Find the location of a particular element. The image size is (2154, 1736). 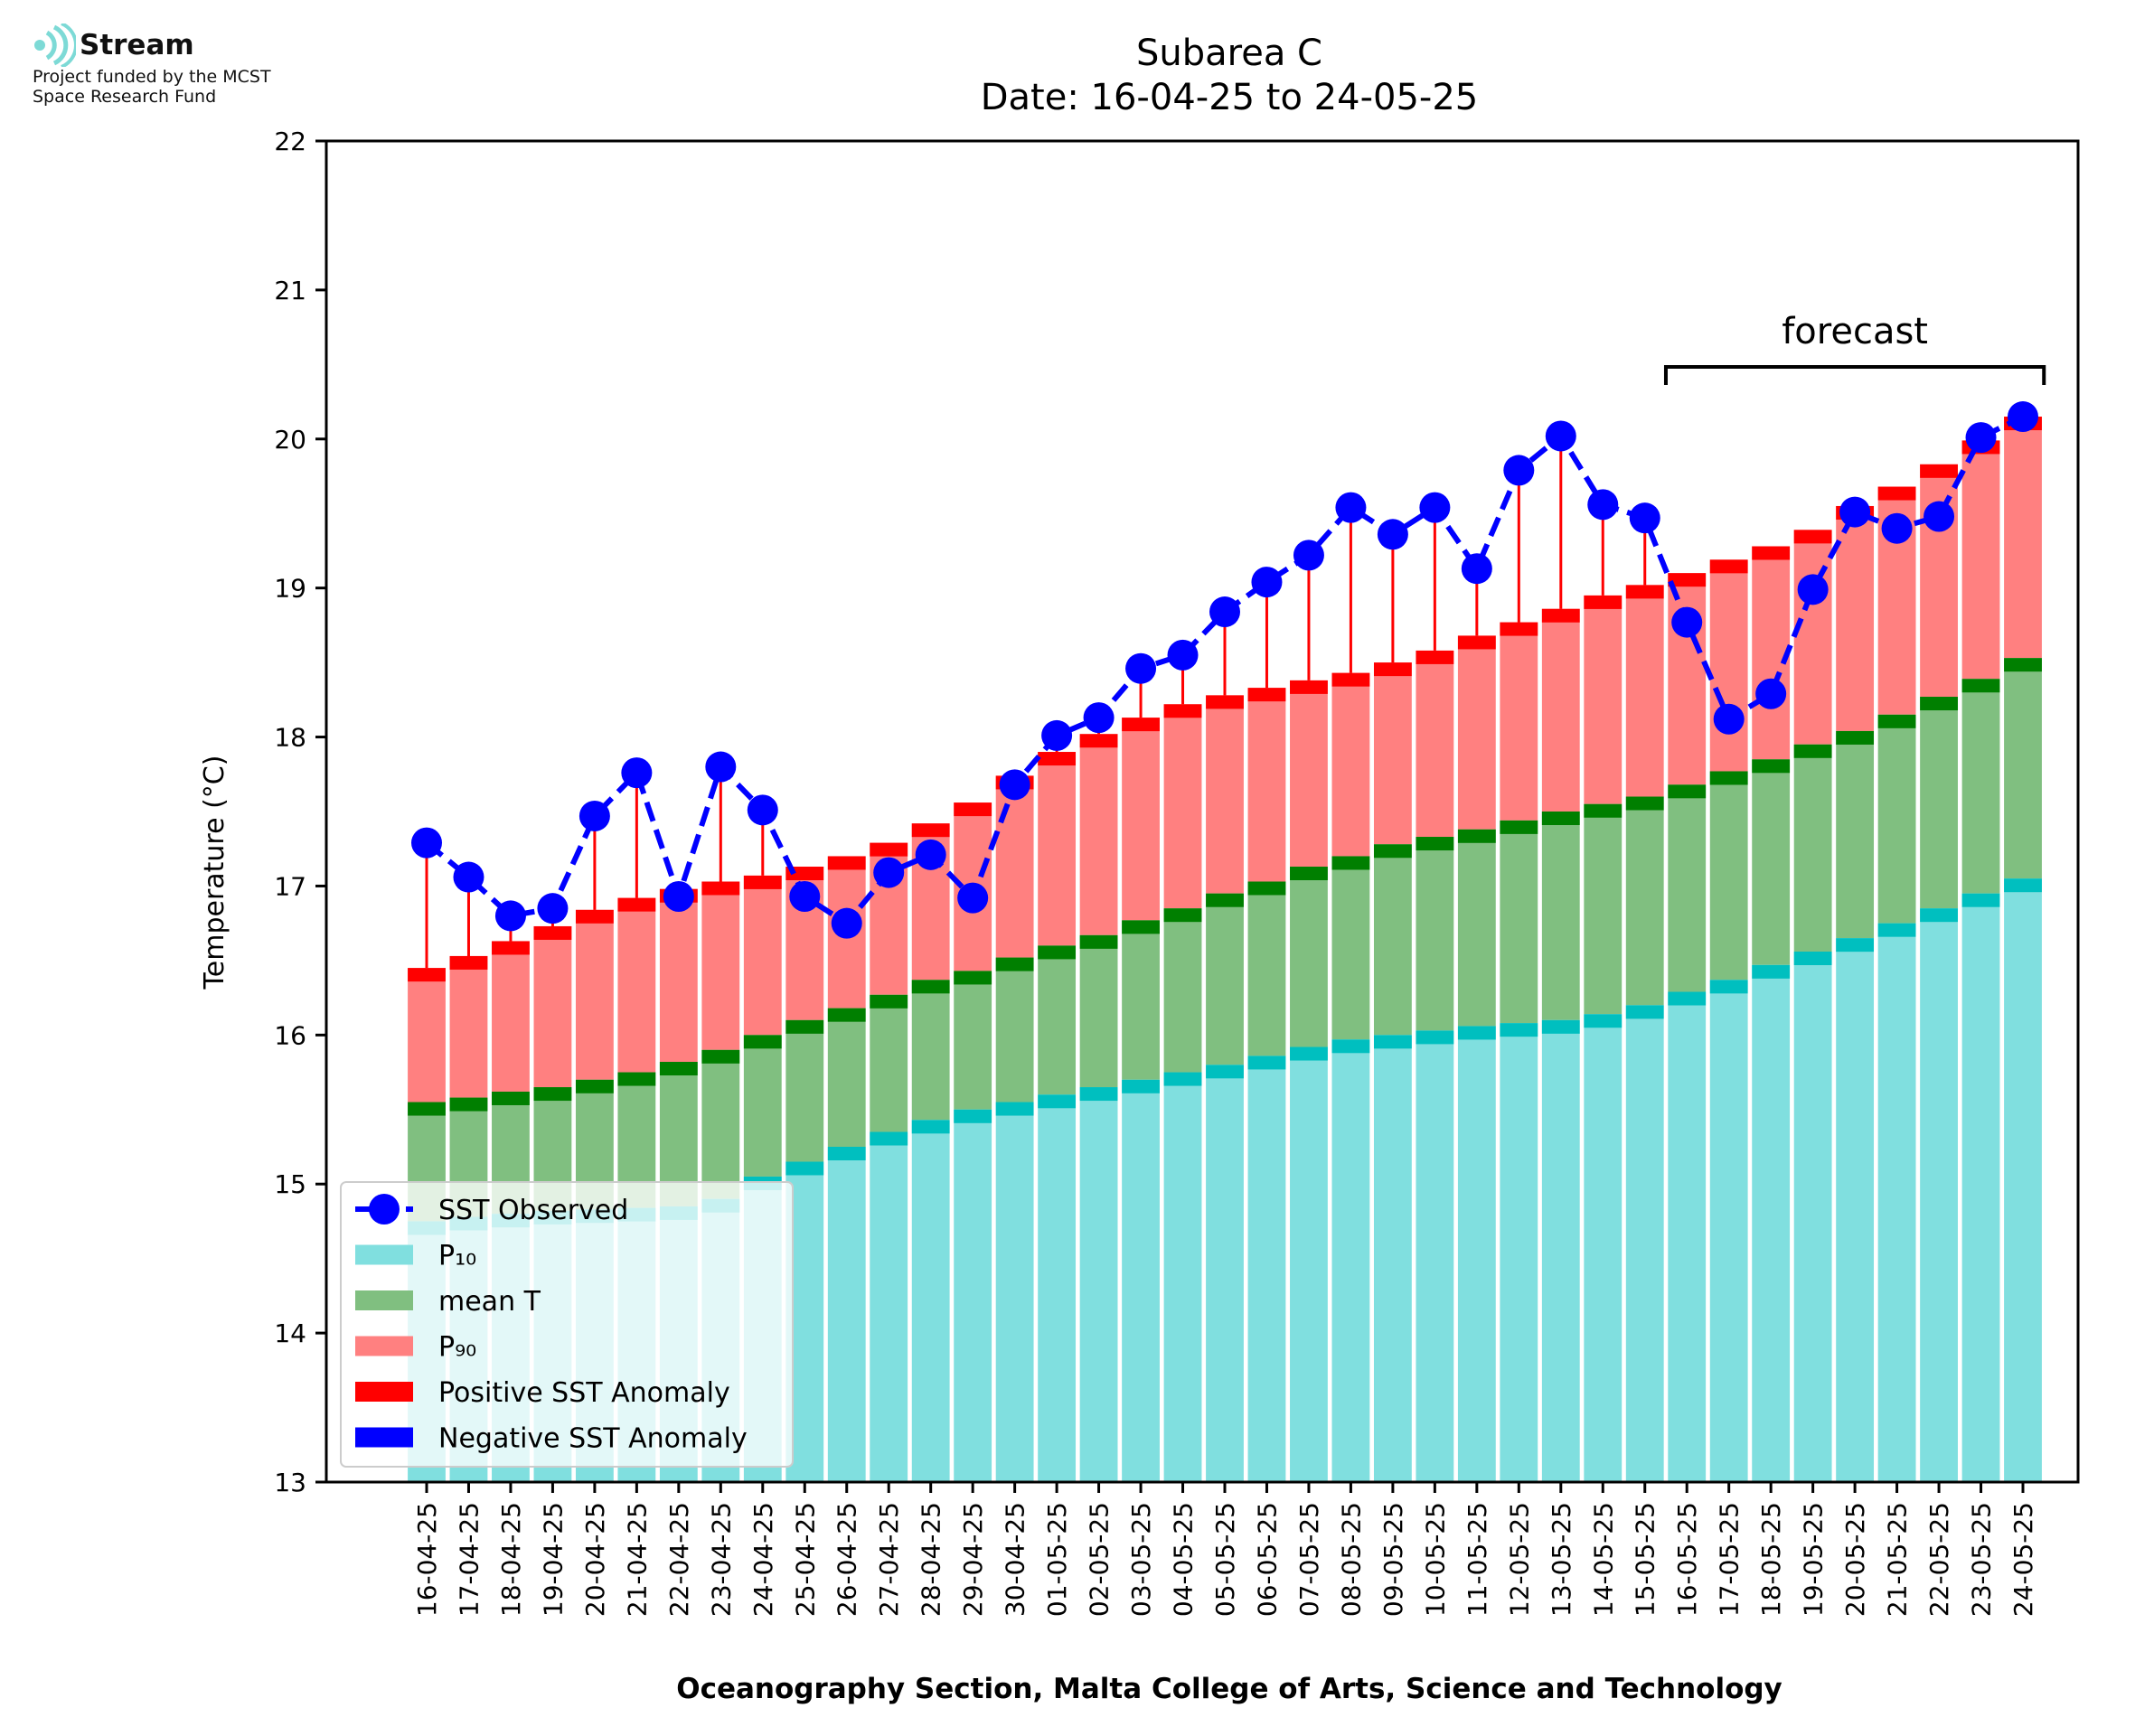

y-tick-label: 19 is located at coordinates (290, 589).